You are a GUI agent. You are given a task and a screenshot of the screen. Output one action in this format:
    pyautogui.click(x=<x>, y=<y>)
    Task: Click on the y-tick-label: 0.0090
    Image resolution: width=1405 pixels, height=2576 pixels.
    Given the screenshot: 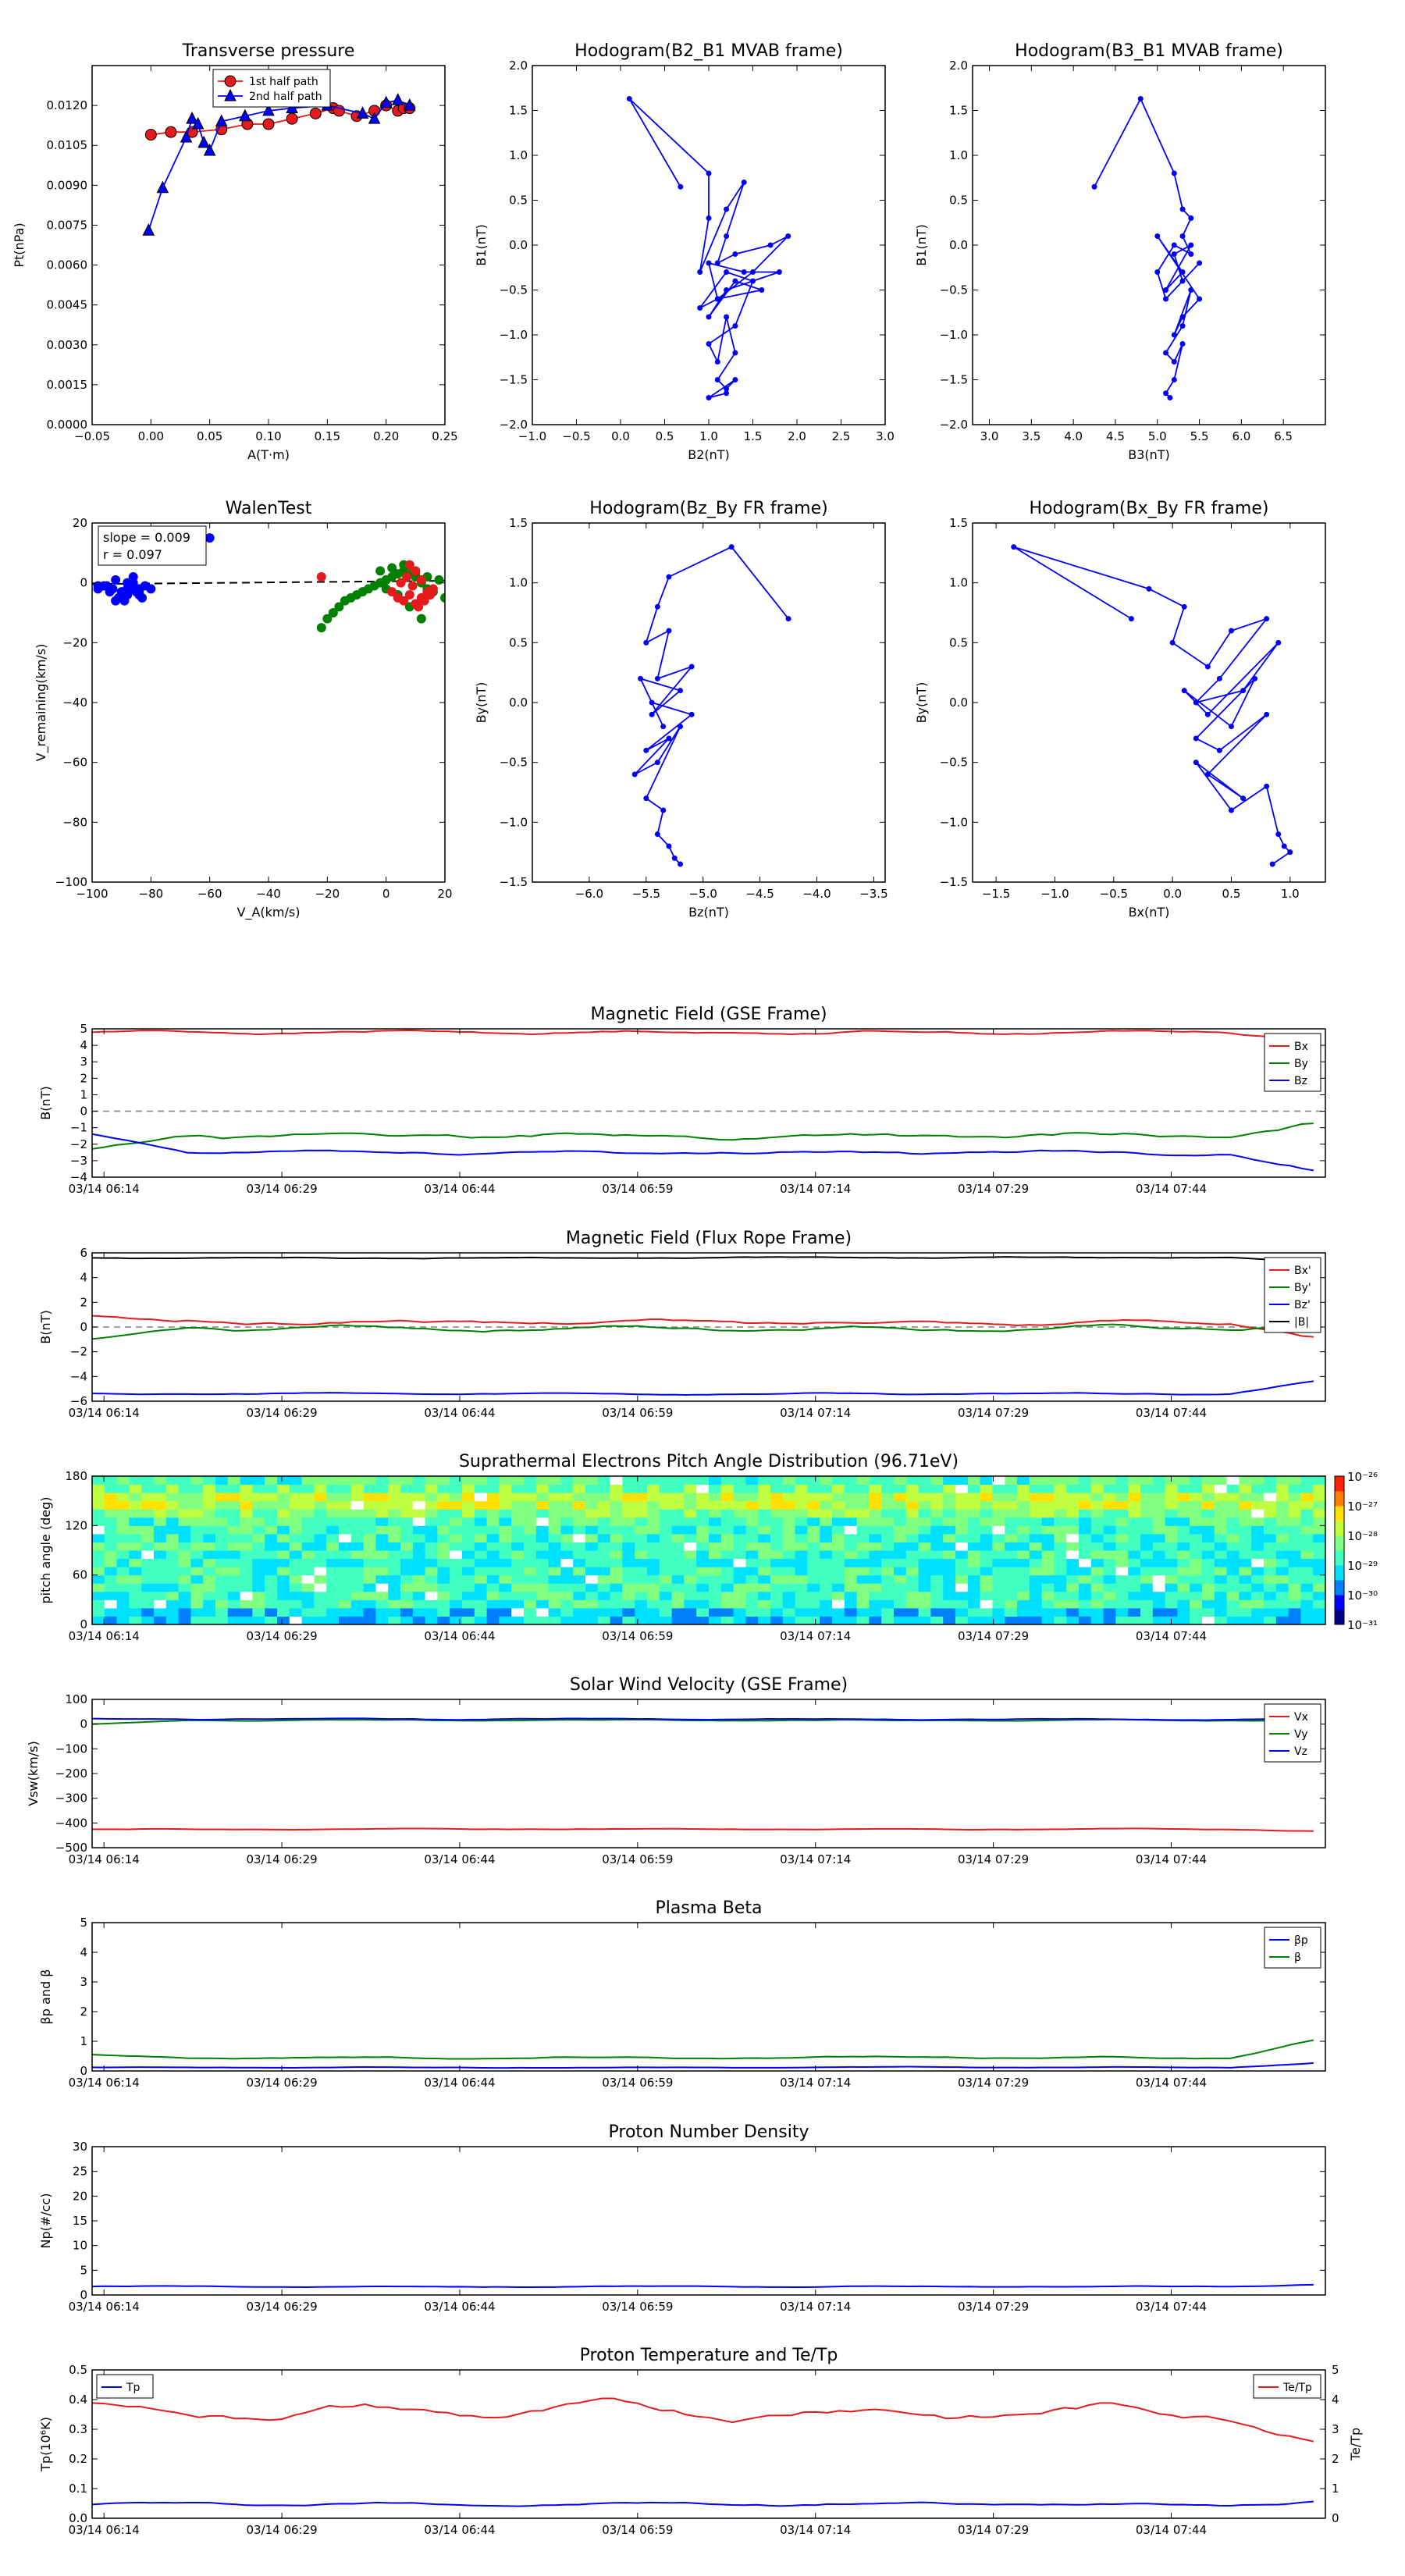 What is the action you would take?
    pyautogui.click(x=68, y=185)
    